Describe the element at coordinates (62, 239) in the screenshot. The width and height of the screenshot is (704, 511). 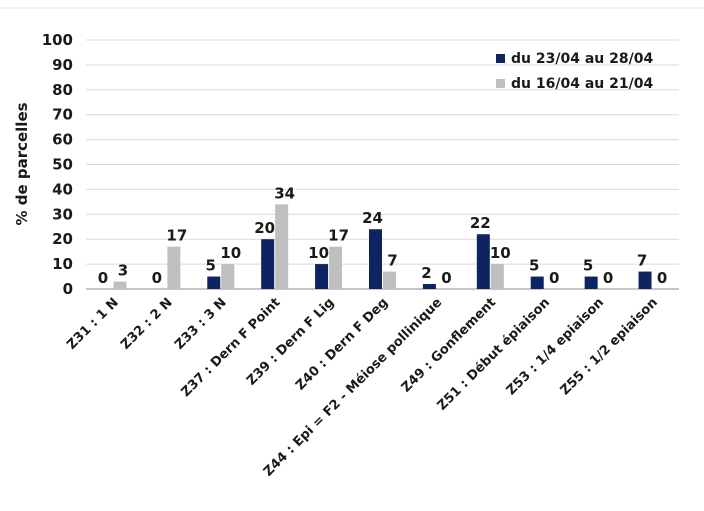
I see `y-tick-label: 20` at that location.